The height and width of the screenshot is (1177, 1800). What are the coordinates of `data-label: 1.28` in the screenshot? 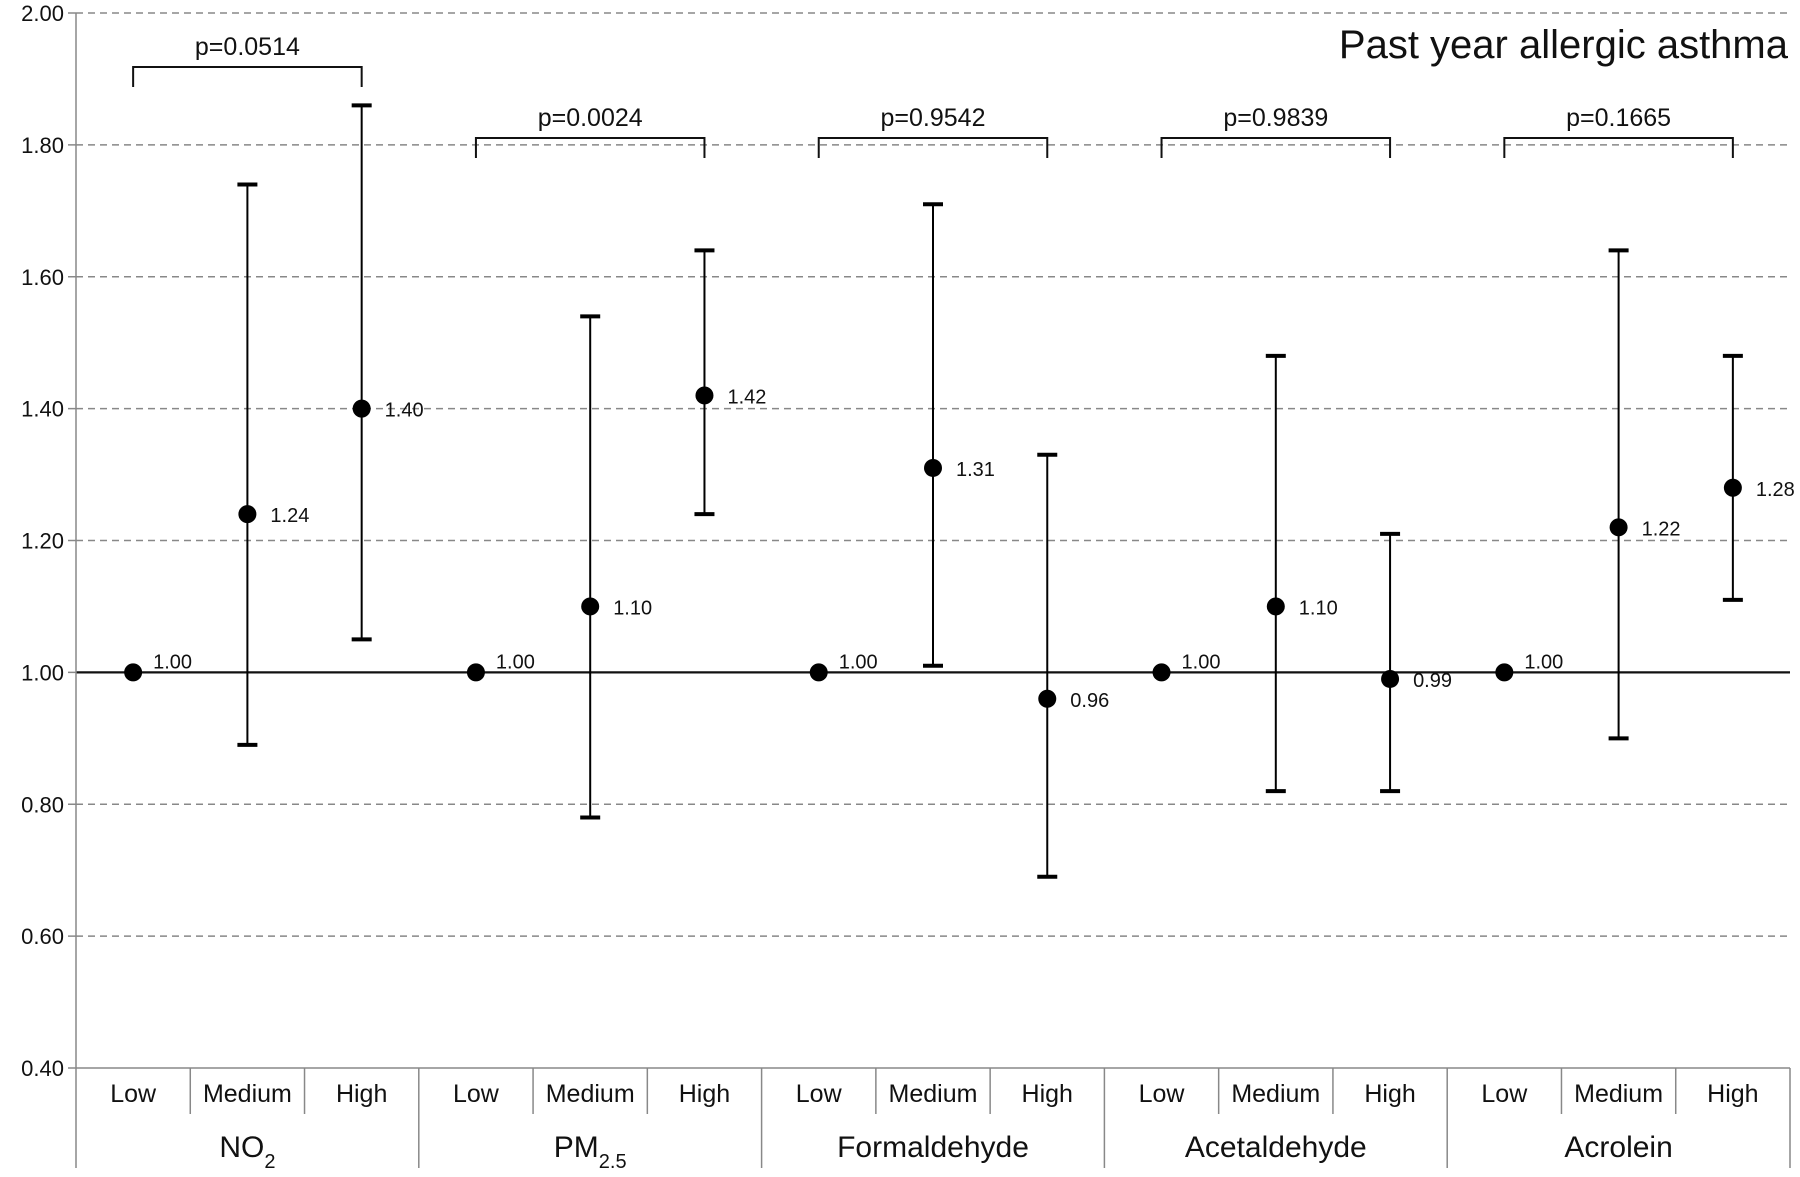 It's located at (1775, 490).